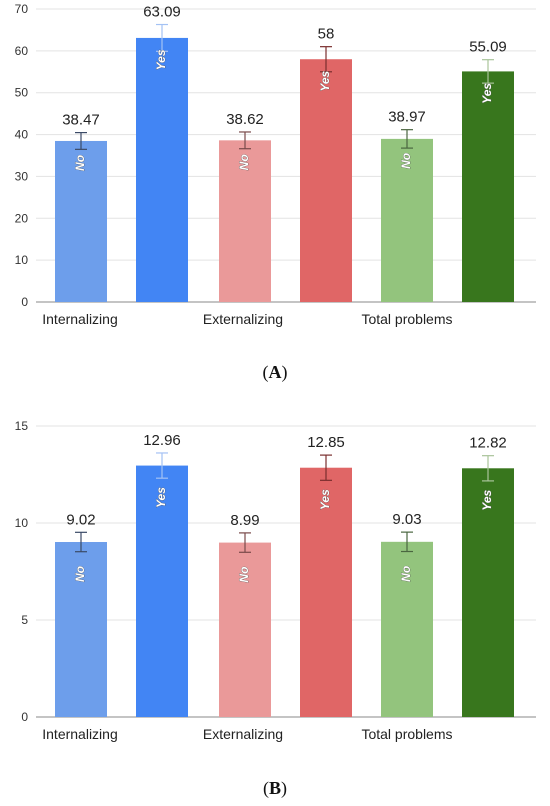  I want to click on value-label: 12.85, so click(326, 442).